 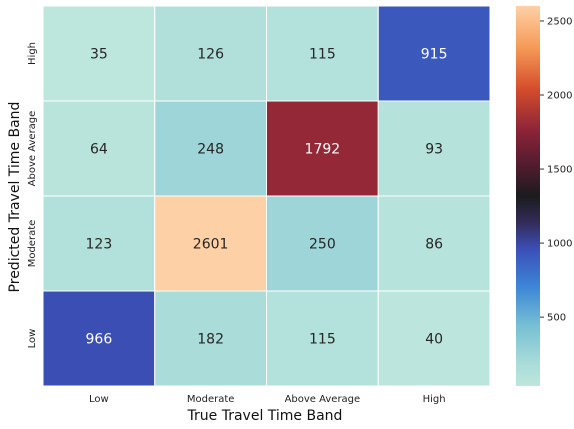 I want to click on colorbar-ticks: 500 1000 1500 2000 2500, so click(x=556, y=170).